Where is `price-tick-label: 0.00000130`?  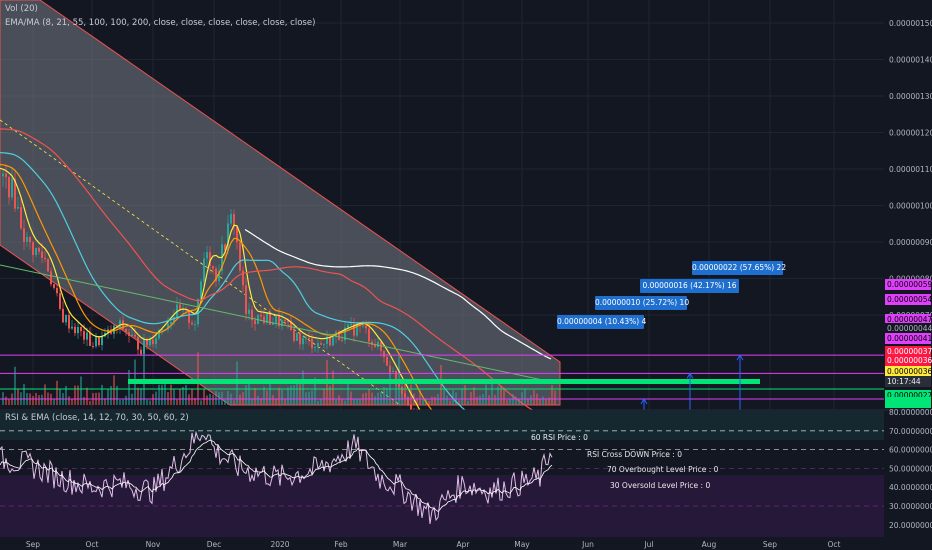
price-tick-label: 0.00000130 is located at coordinates (910, 96).